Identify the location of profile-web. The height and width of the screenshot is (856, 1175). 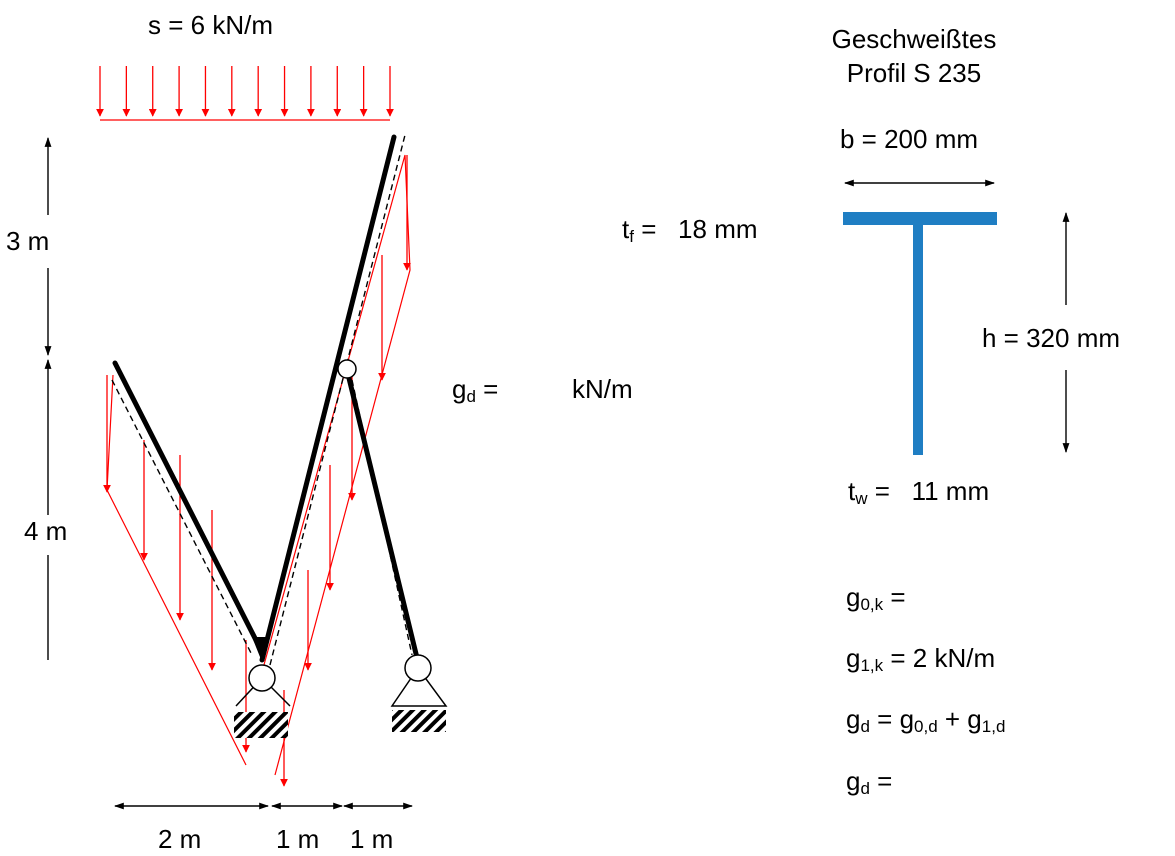
(918, 340).